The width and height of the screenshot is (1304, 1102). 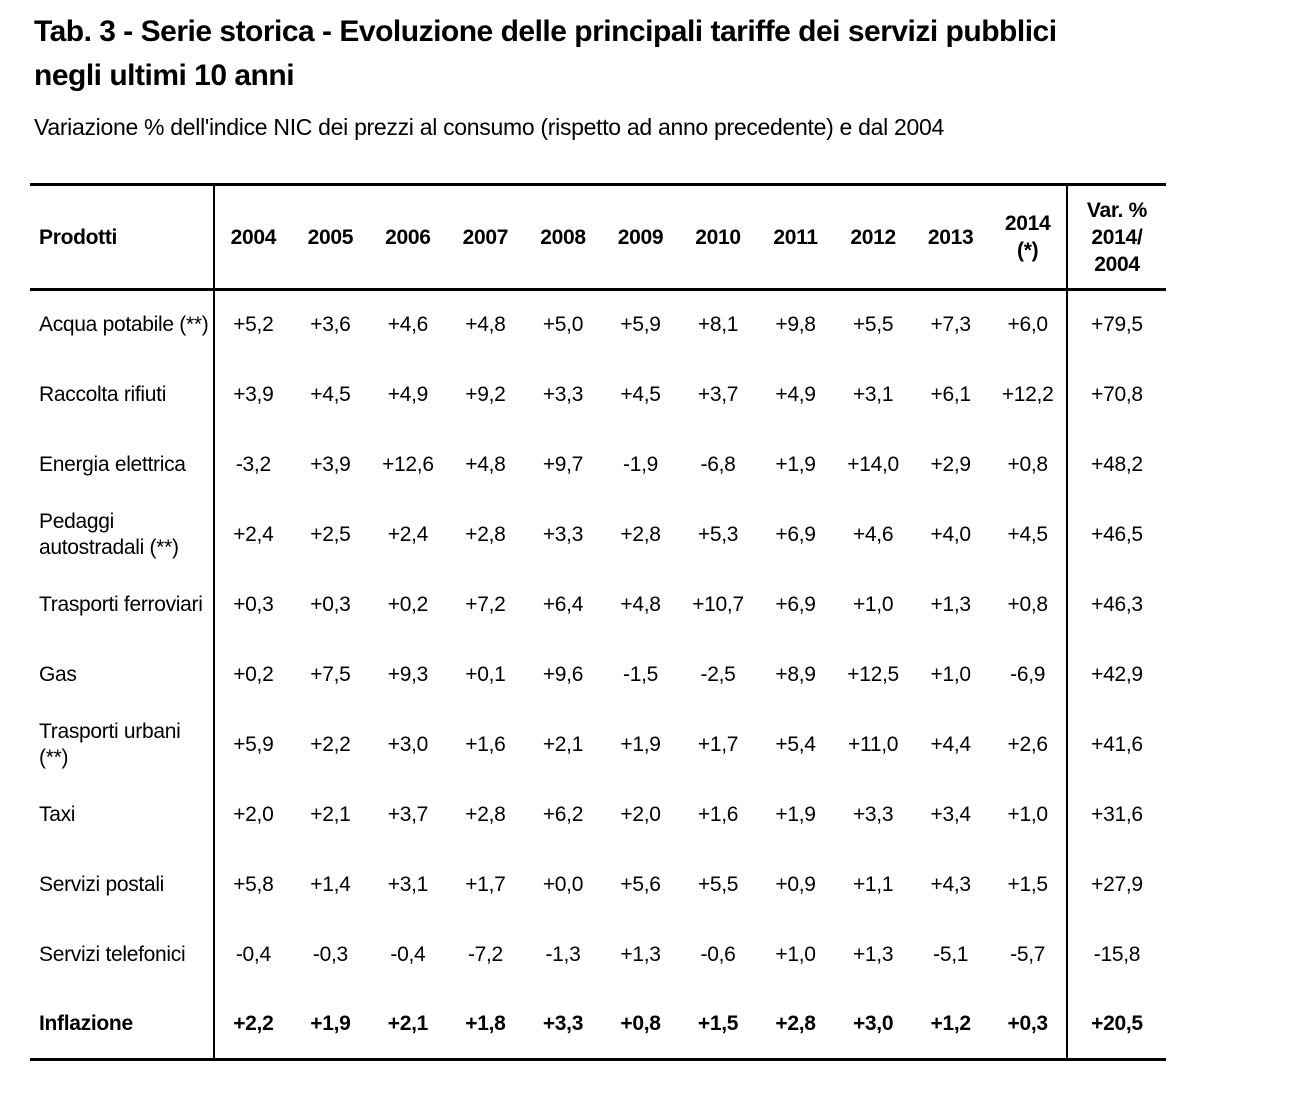 I want to click on year-value-cell: -6,8, so click(x=718, y=464).